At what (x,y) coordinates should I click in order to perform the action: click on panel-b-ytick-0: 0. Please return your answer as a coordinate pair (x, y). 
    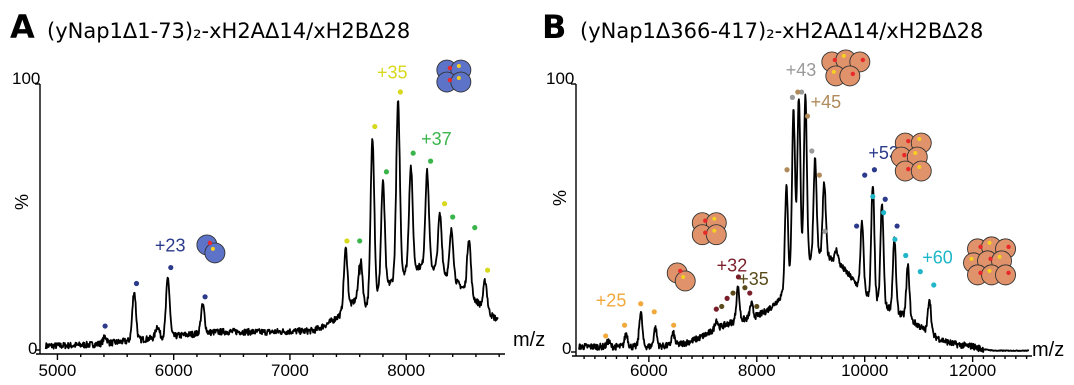
    Looking at the image, I should click on (566, 348).